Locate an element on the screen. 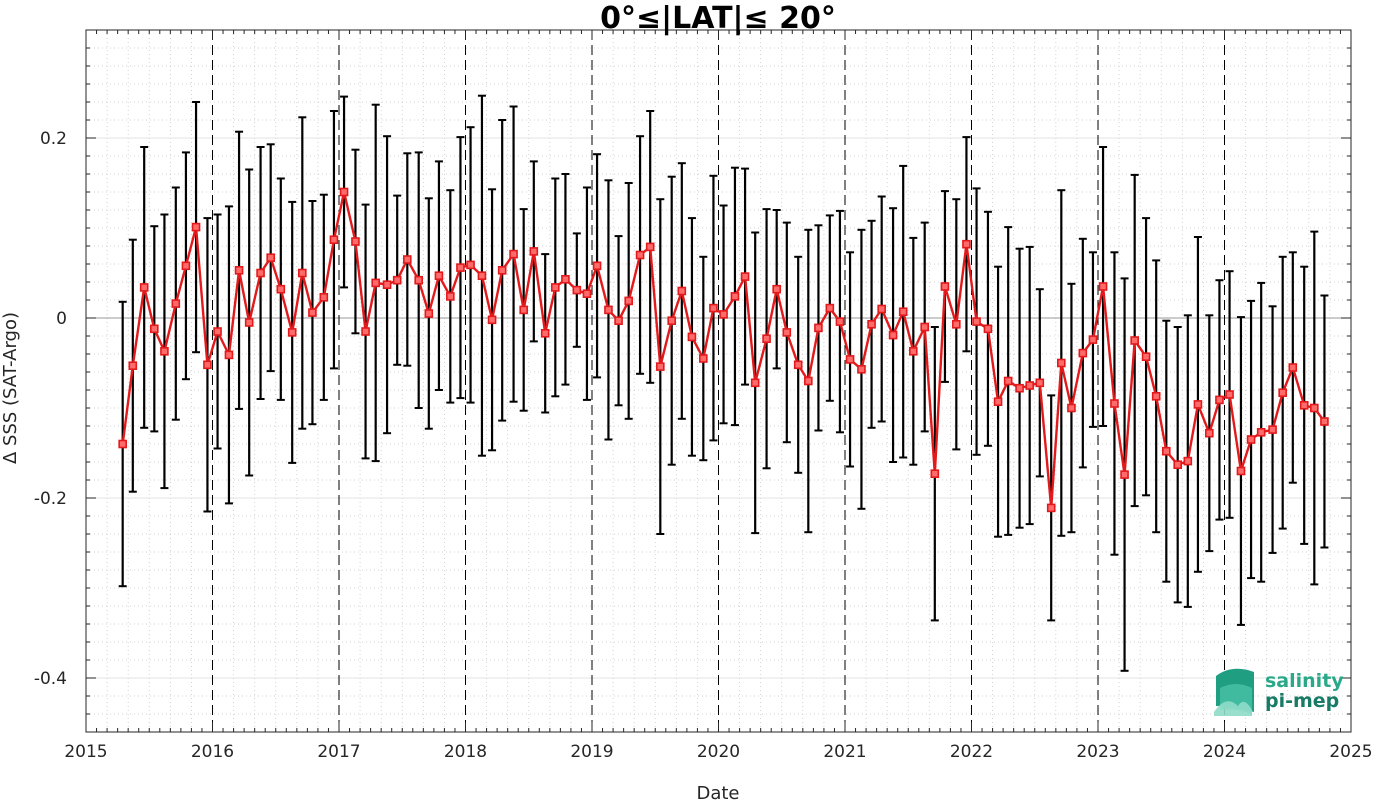 Image resolution: width=1374 pixels, height=801 pixels. x-tick-label: 2021 is located at coordinates (844, 752).